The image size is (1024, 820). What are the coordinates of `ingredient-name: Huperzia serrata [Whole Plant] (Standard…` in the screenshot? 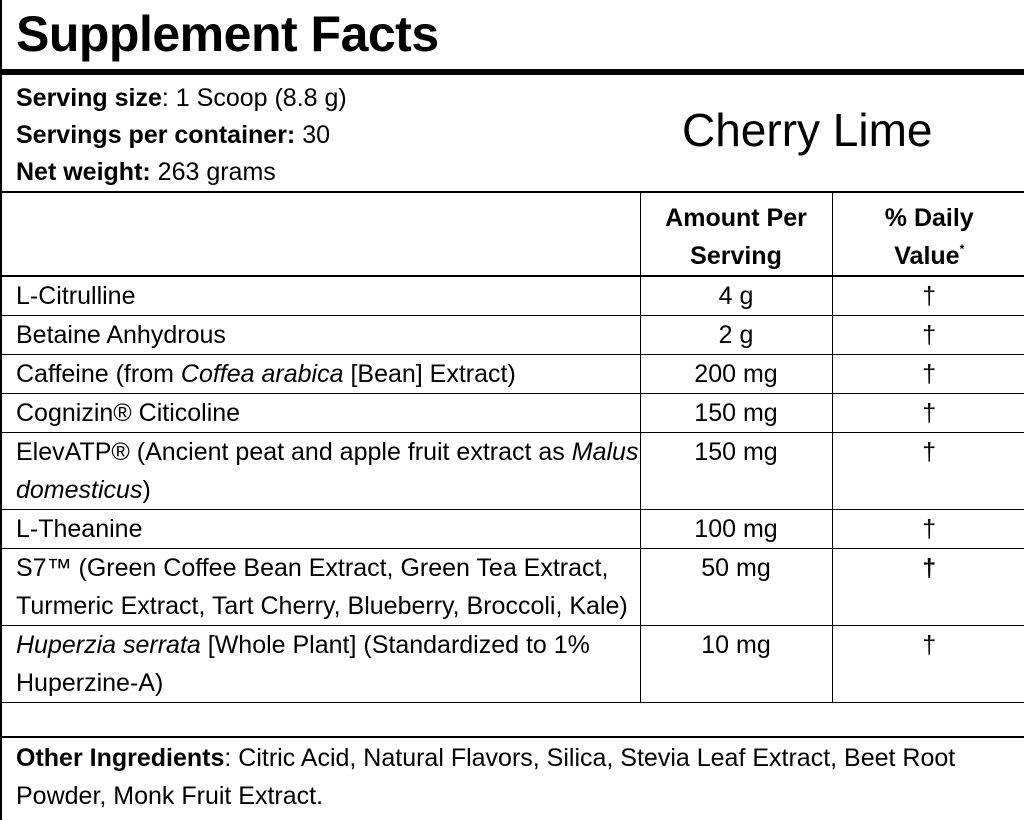 It's located at (321, 664).